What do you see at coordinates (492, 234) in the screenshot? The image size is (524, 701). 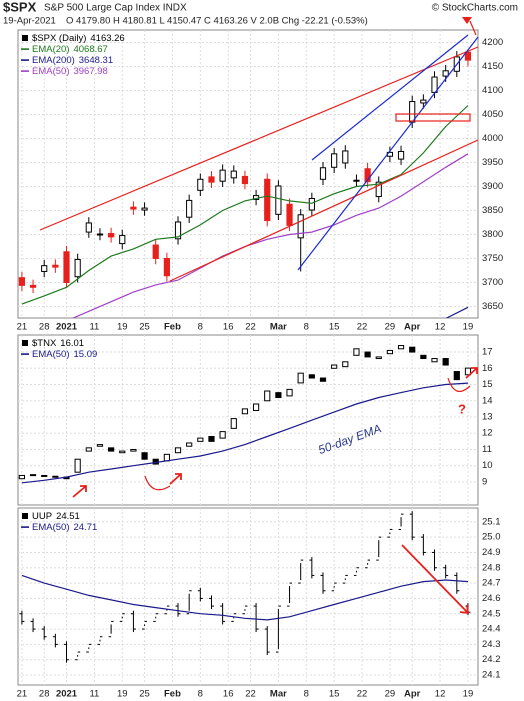 I see `y-tick-label: 3800` at bounding box center [492, 234].